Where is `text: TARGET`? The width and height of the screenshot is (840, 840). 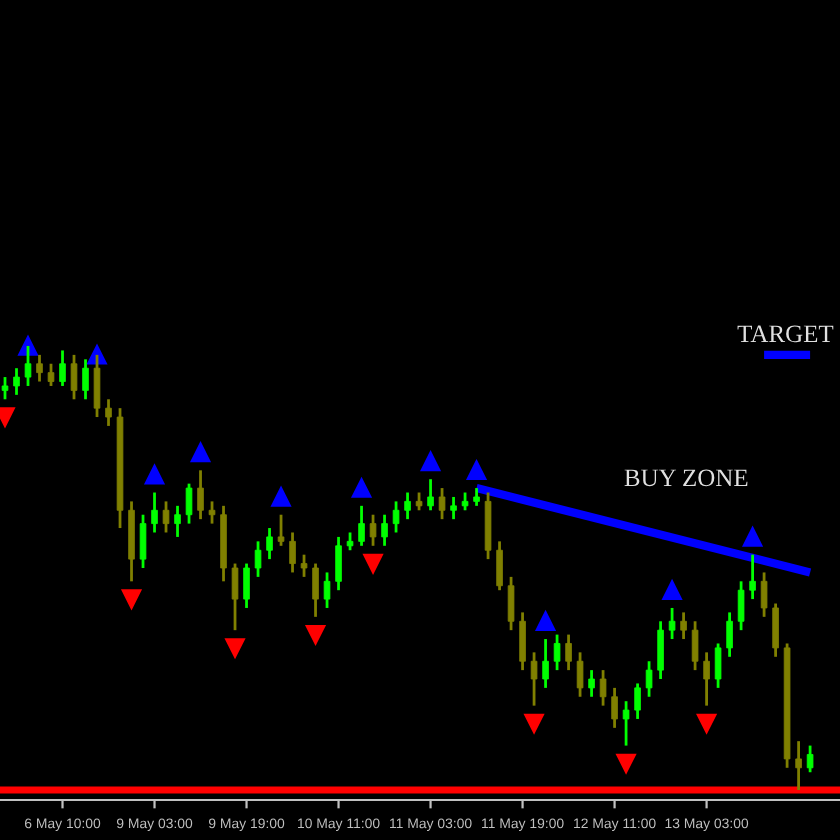
text: TARGET is located at coordinates (785, 334).